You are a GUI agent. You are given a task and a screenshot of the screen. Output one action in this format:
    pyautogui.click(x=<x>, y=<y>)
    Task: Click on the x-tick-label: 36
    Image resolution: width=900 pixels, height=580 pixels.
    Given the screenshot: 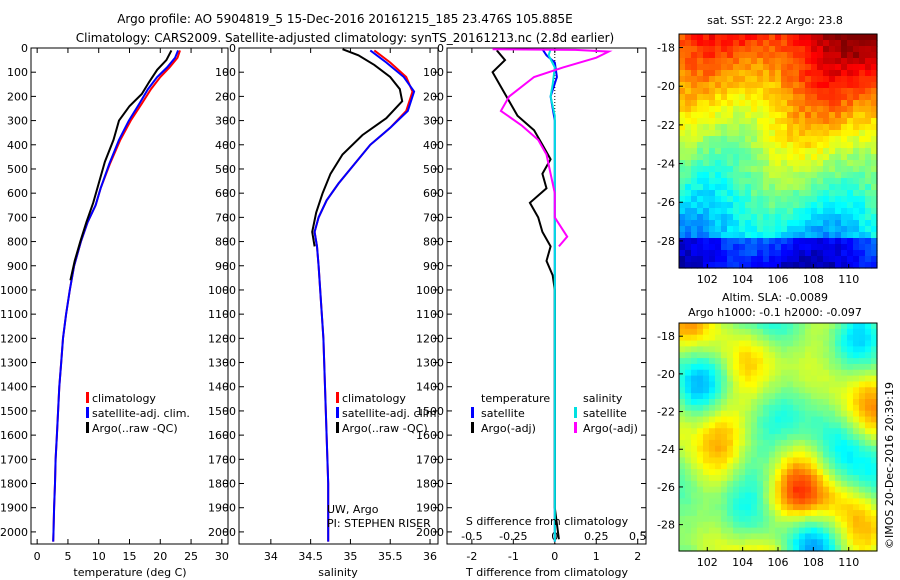 What is the action you would take?
    pyautogui.click(x=430, y=556)
    